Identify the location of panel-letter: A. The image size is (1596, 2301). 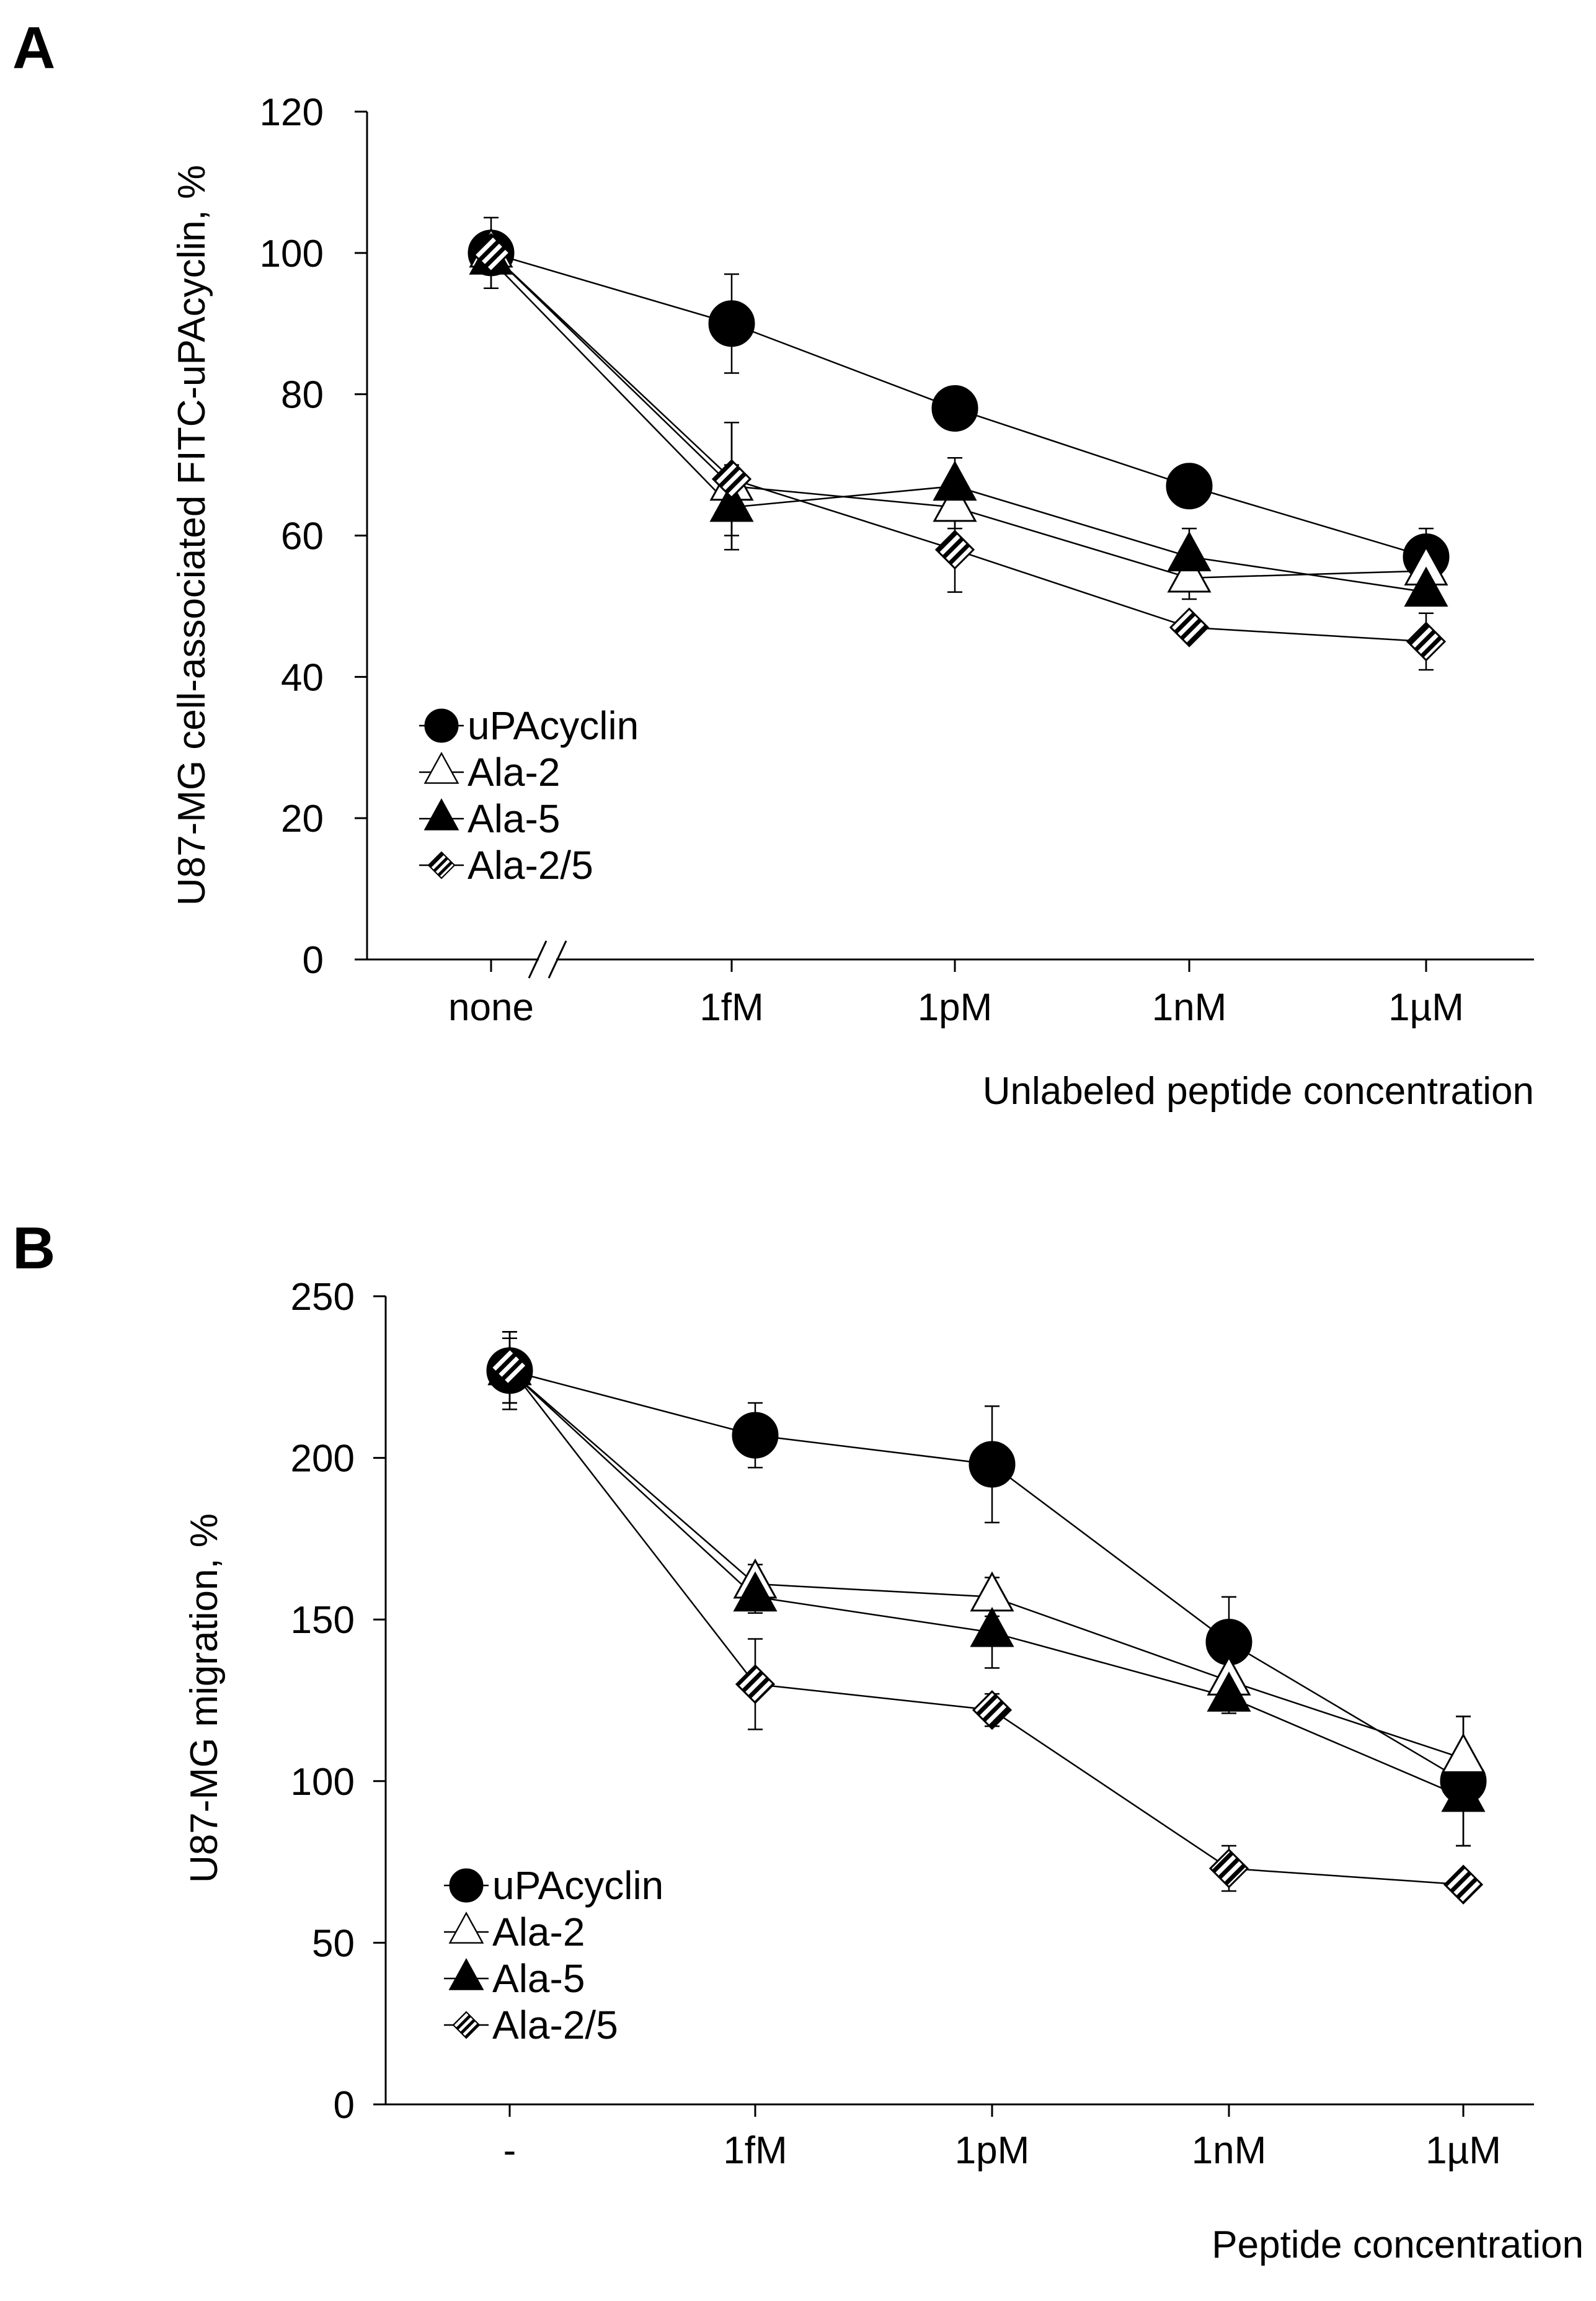
(33, 48).